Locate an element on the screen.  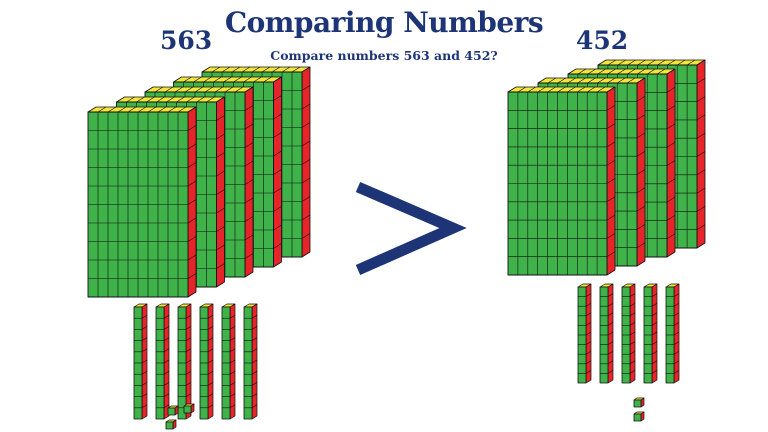
left-number-label: 563 is located at coordinates (186, 40).